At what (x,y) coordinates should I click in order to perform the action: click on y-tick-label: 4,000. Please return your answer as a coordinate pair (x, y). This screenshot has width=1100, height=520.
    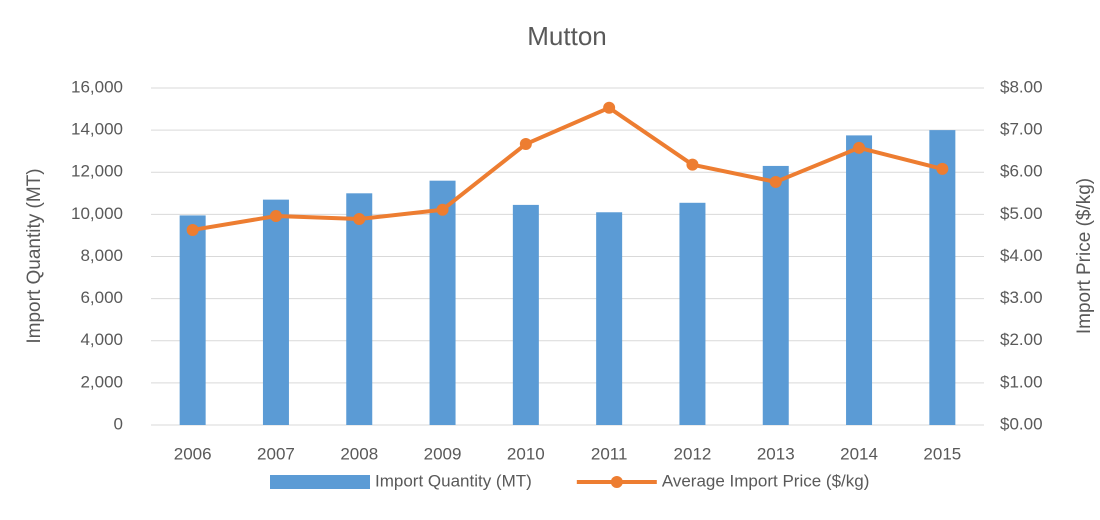
    Looking at the image, I should click on (101, 339).